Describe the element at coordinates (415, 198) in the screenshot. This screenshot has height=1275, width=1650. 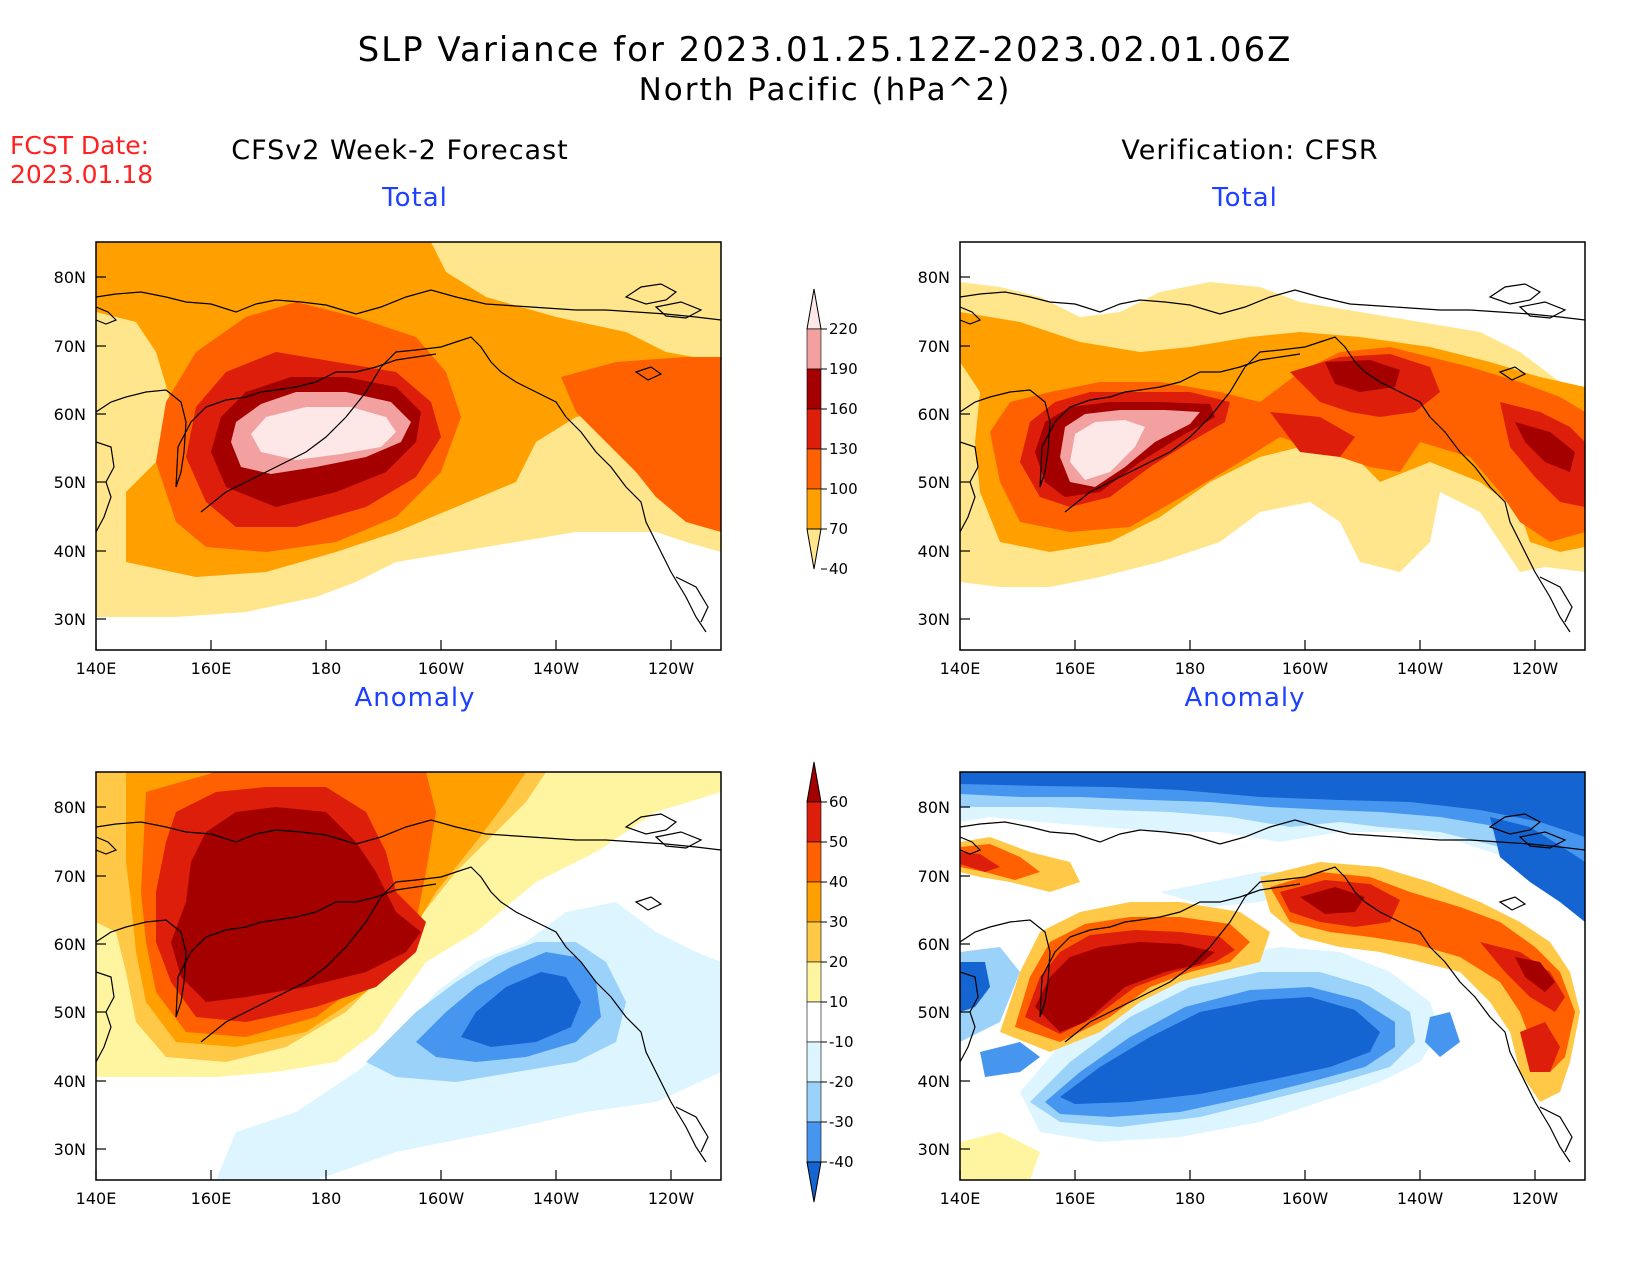
I see `forecast-total-label: Total` at that location.